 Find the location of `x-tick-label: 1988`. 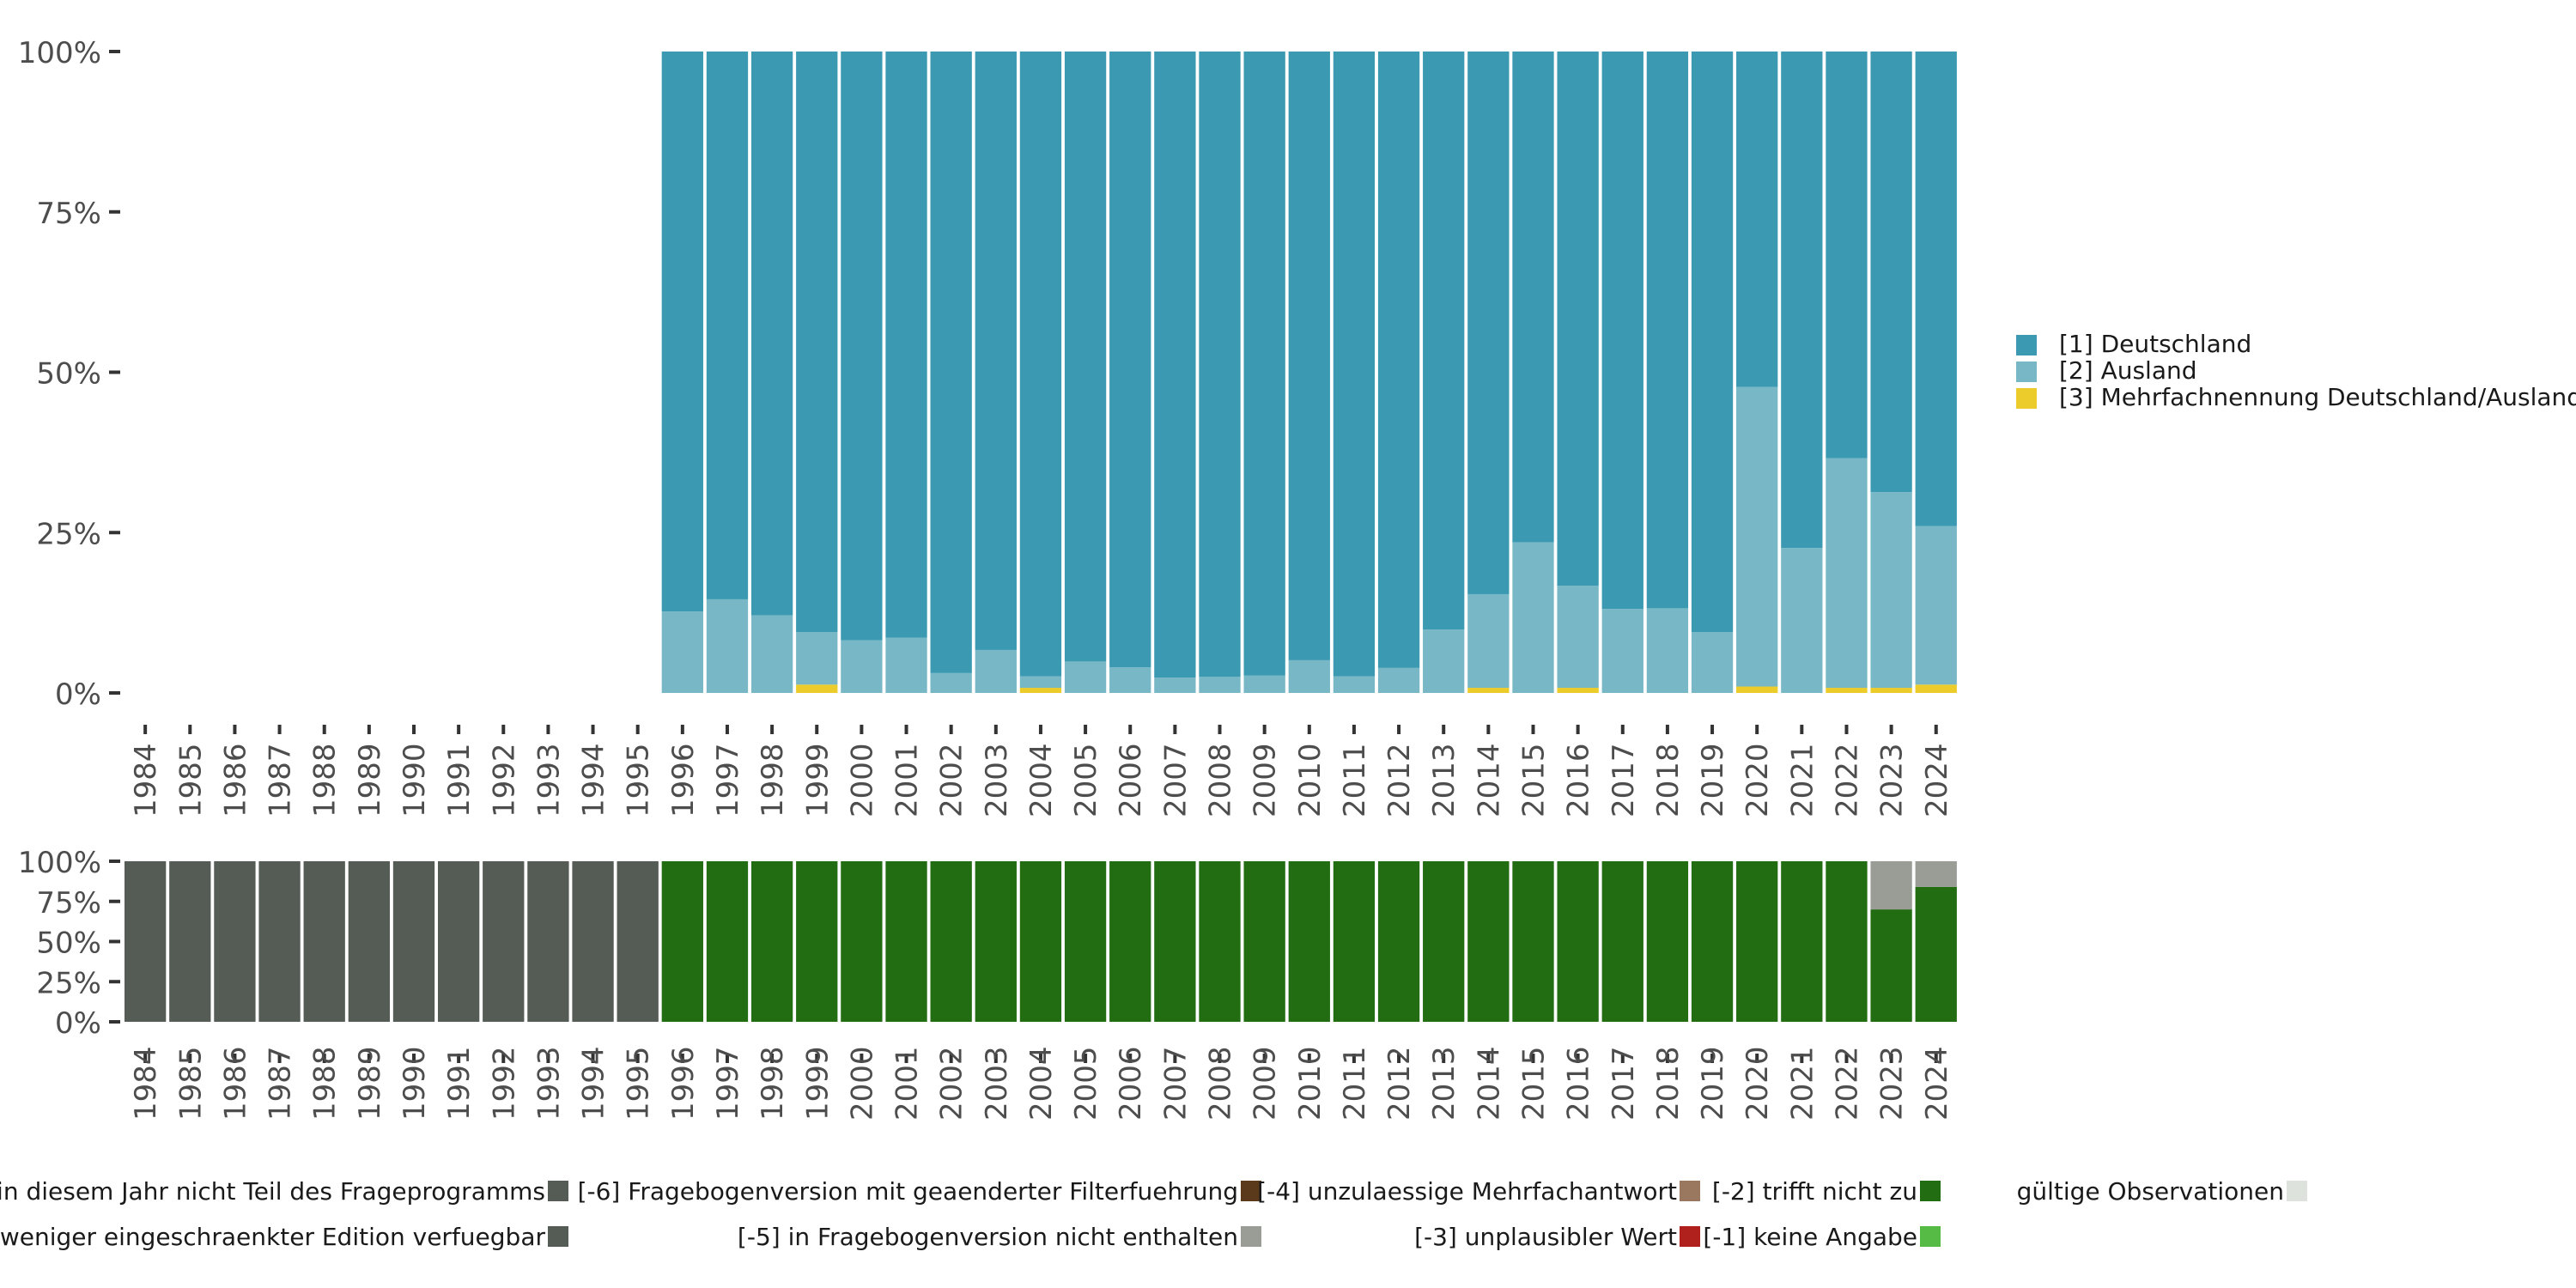

x-tick-label: 1988 is located at coordinates (325, 780).